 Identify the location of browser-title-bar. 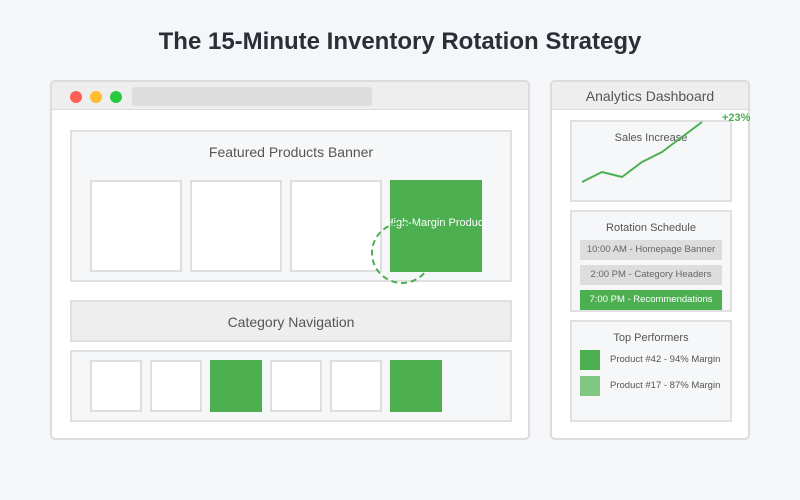
(290, 96).